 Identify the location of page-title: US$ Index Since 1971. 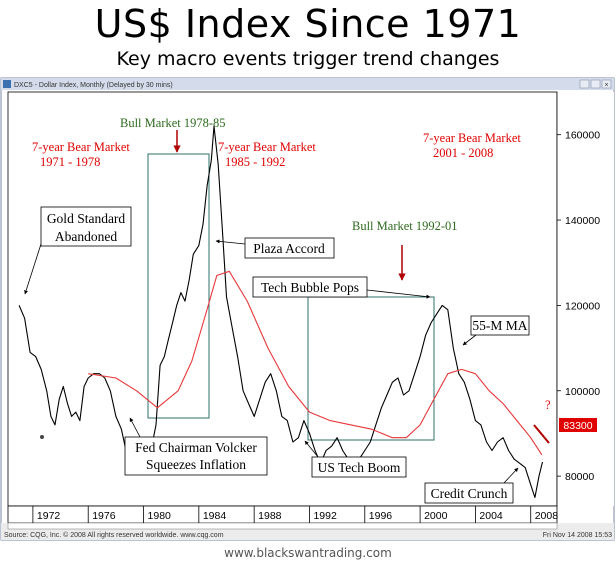
(308, 24).